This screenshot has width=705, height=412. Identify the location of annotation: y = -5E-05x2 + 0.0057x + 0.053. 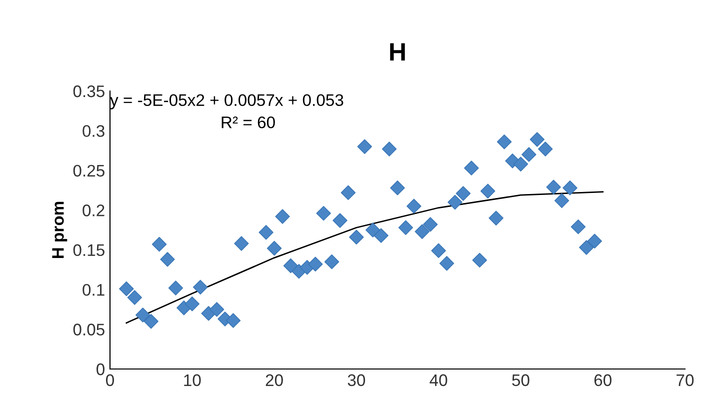
(227, 102).